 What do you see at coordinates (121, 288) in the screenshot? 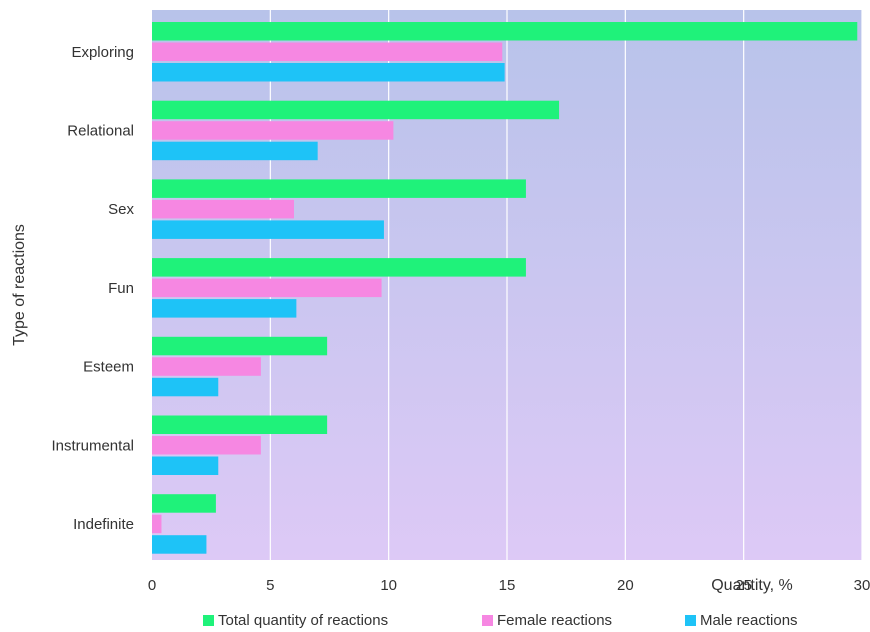
I see `category-label: Fun` at bounding box center [121, 288].